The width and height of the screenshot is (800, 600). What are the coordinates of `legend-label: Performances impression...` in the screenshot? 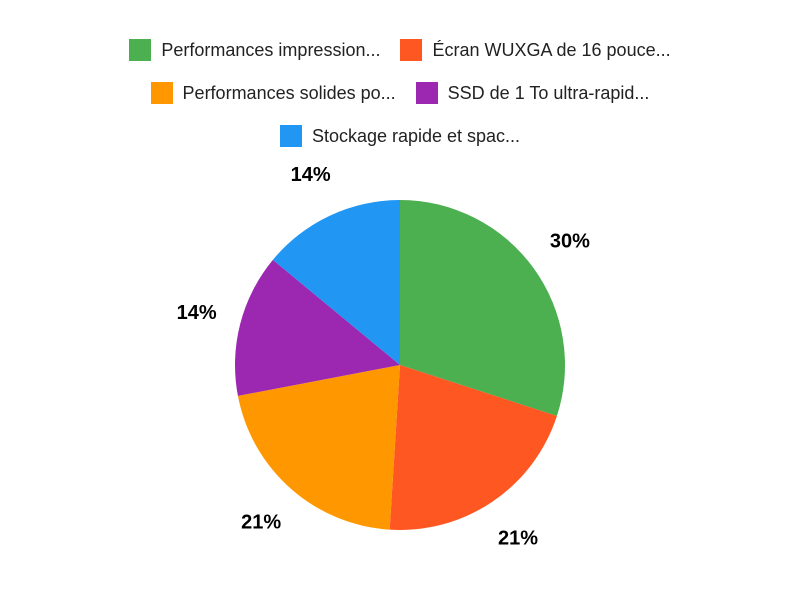 It's located at (271, 49).